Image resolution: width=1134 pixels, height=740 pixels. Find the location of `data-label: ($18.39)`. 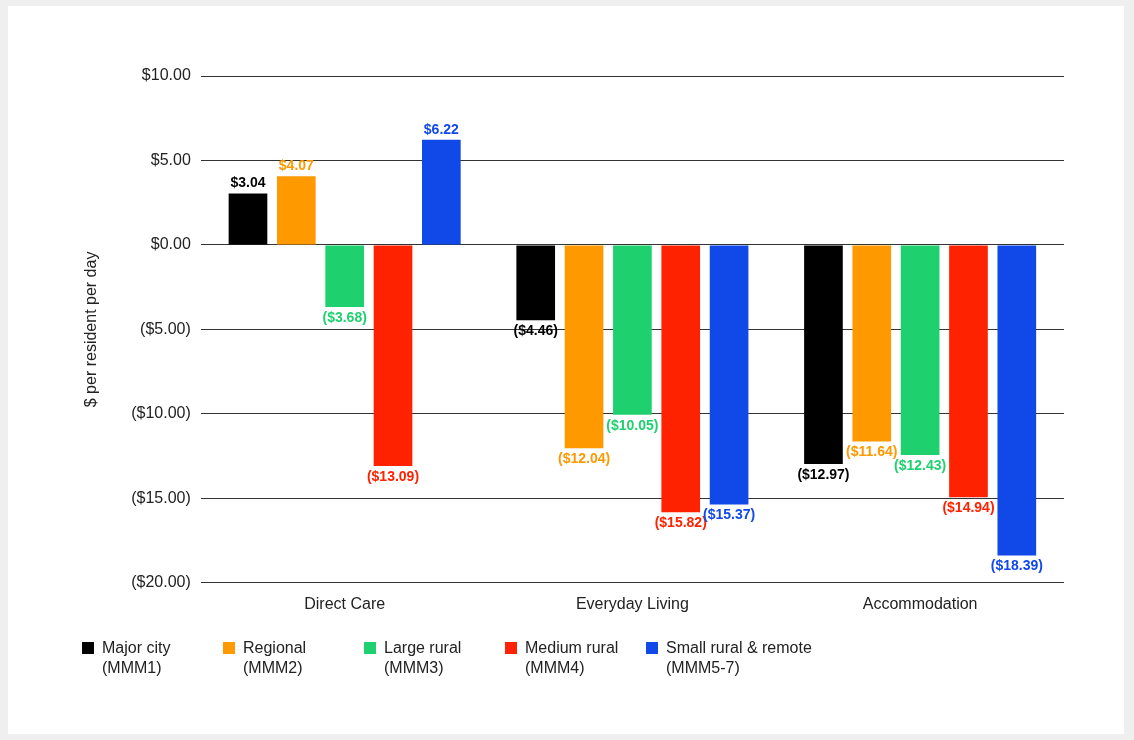

data-label: ($18.39) is located at coordinates (1016, 565).